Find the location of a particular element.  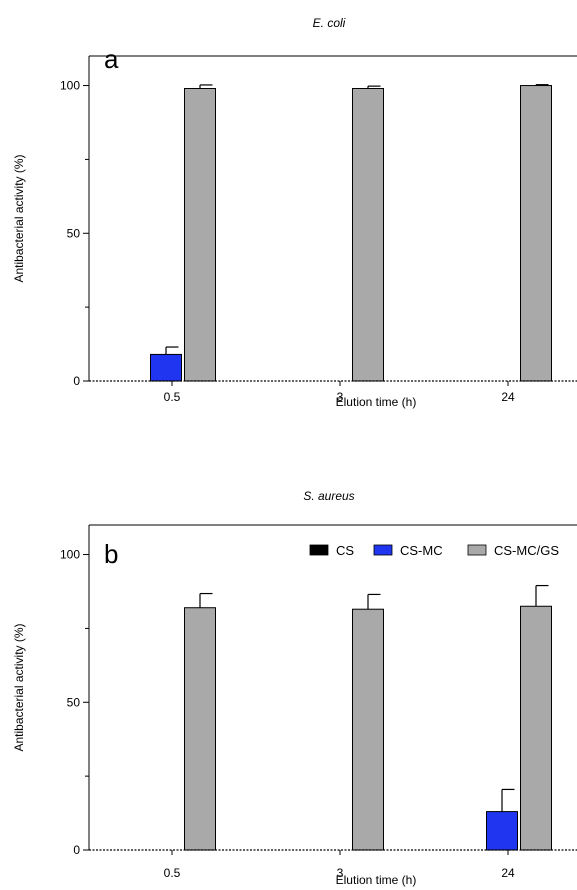

legend-label: CS-MC/GS is located at coordinates (526, 550).